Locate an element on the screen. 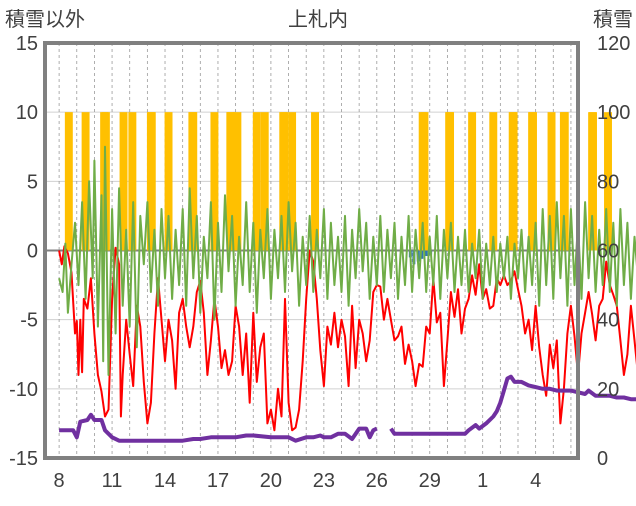 The width and height of the screenshot is (636, 506). x-tick-label: 20 is located at coordinates (271, 481).